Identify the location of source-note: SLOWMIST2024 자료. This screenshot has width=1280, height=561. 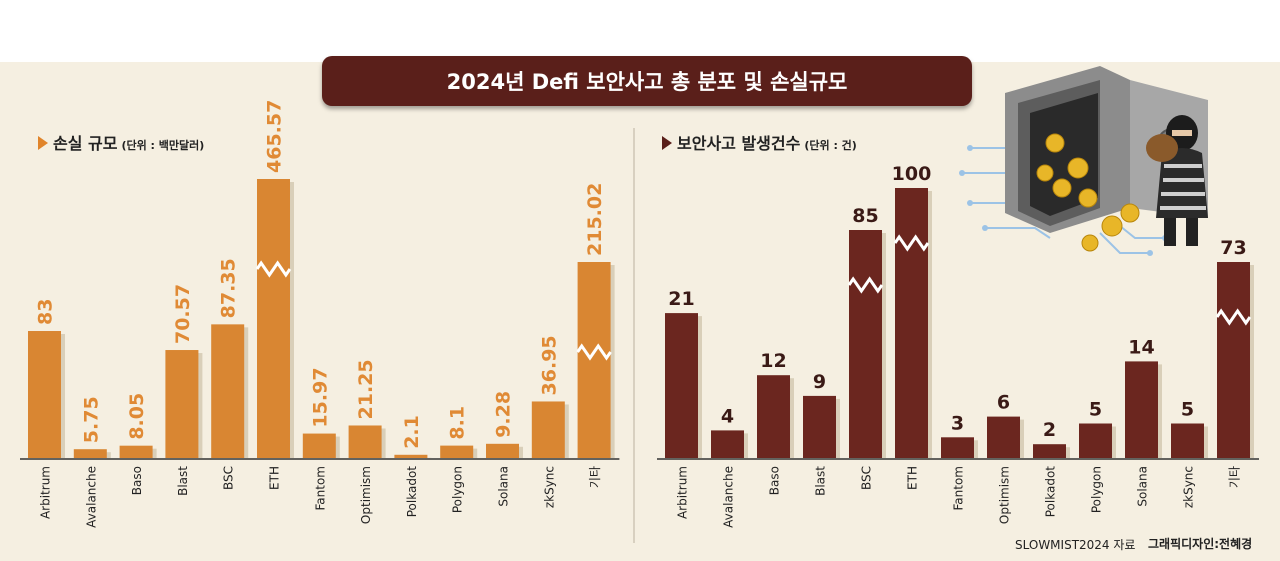
(1075, 545).